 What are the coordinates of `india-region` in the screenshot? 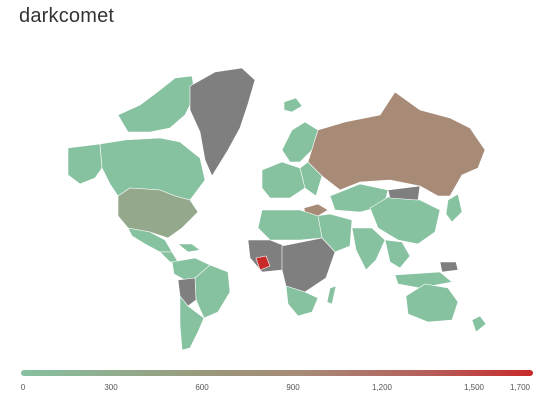 It's located at (368, 249).